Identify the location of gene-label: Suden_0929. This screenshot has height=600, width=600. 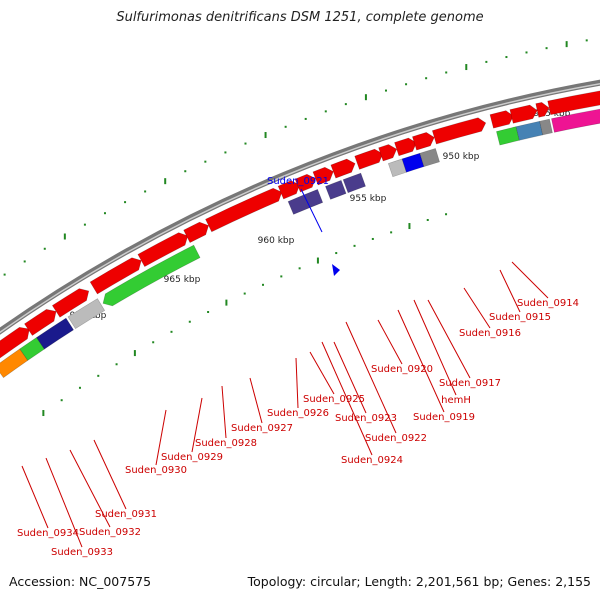
(192, 457).